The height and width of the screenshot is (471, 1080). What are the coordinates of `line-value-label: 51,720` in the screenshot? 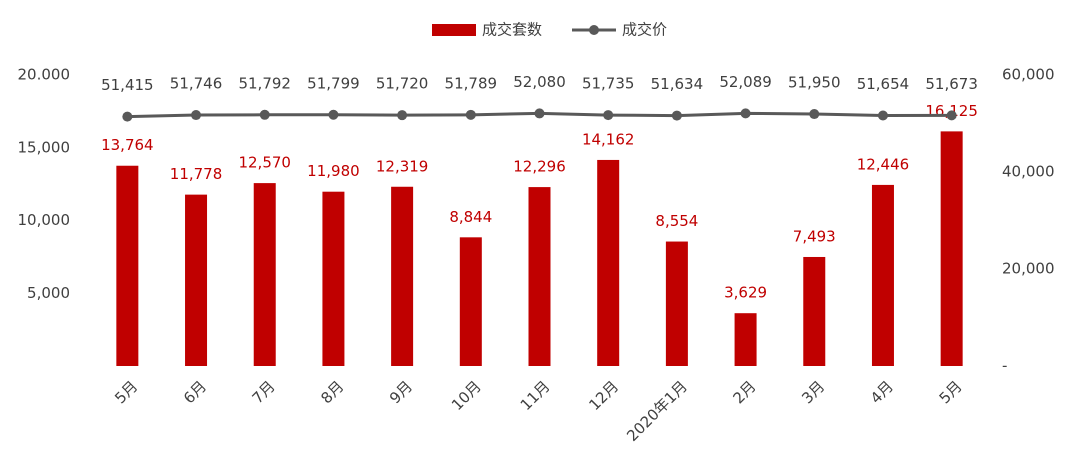 It's located at (402, 84).